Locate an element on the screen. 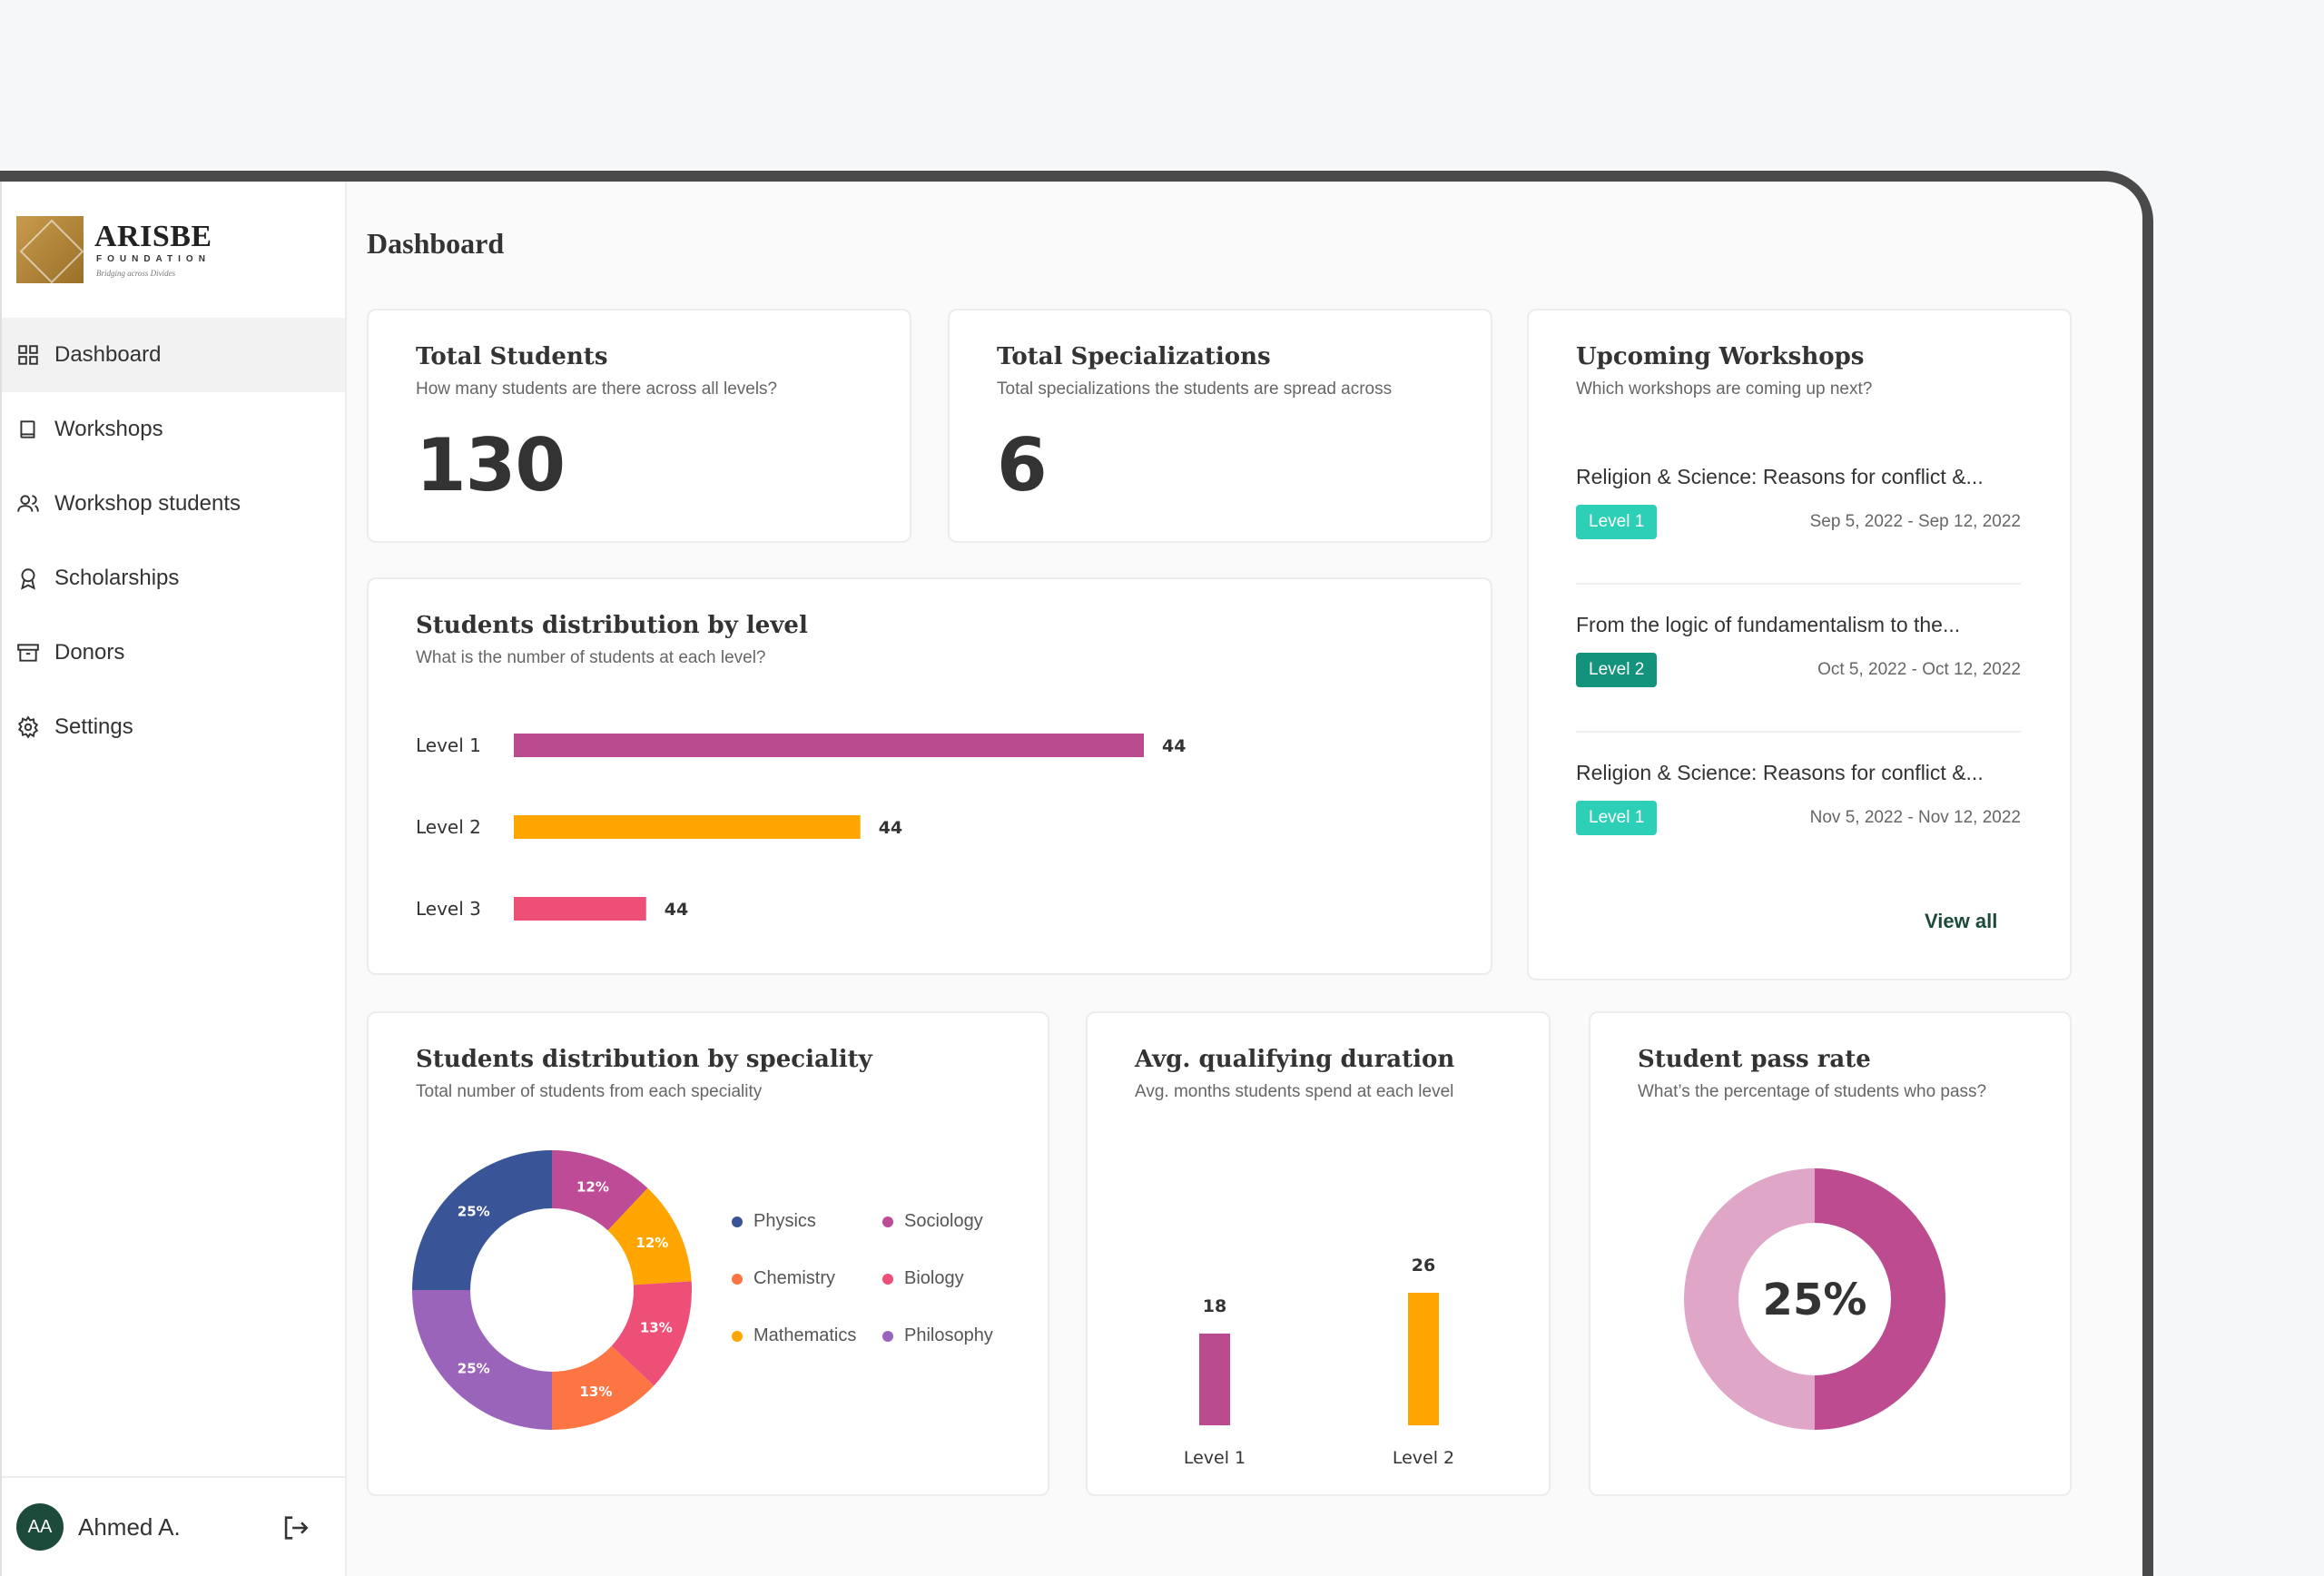  card-title: Students distribution by speciality is located at coordinates (644, 1059).